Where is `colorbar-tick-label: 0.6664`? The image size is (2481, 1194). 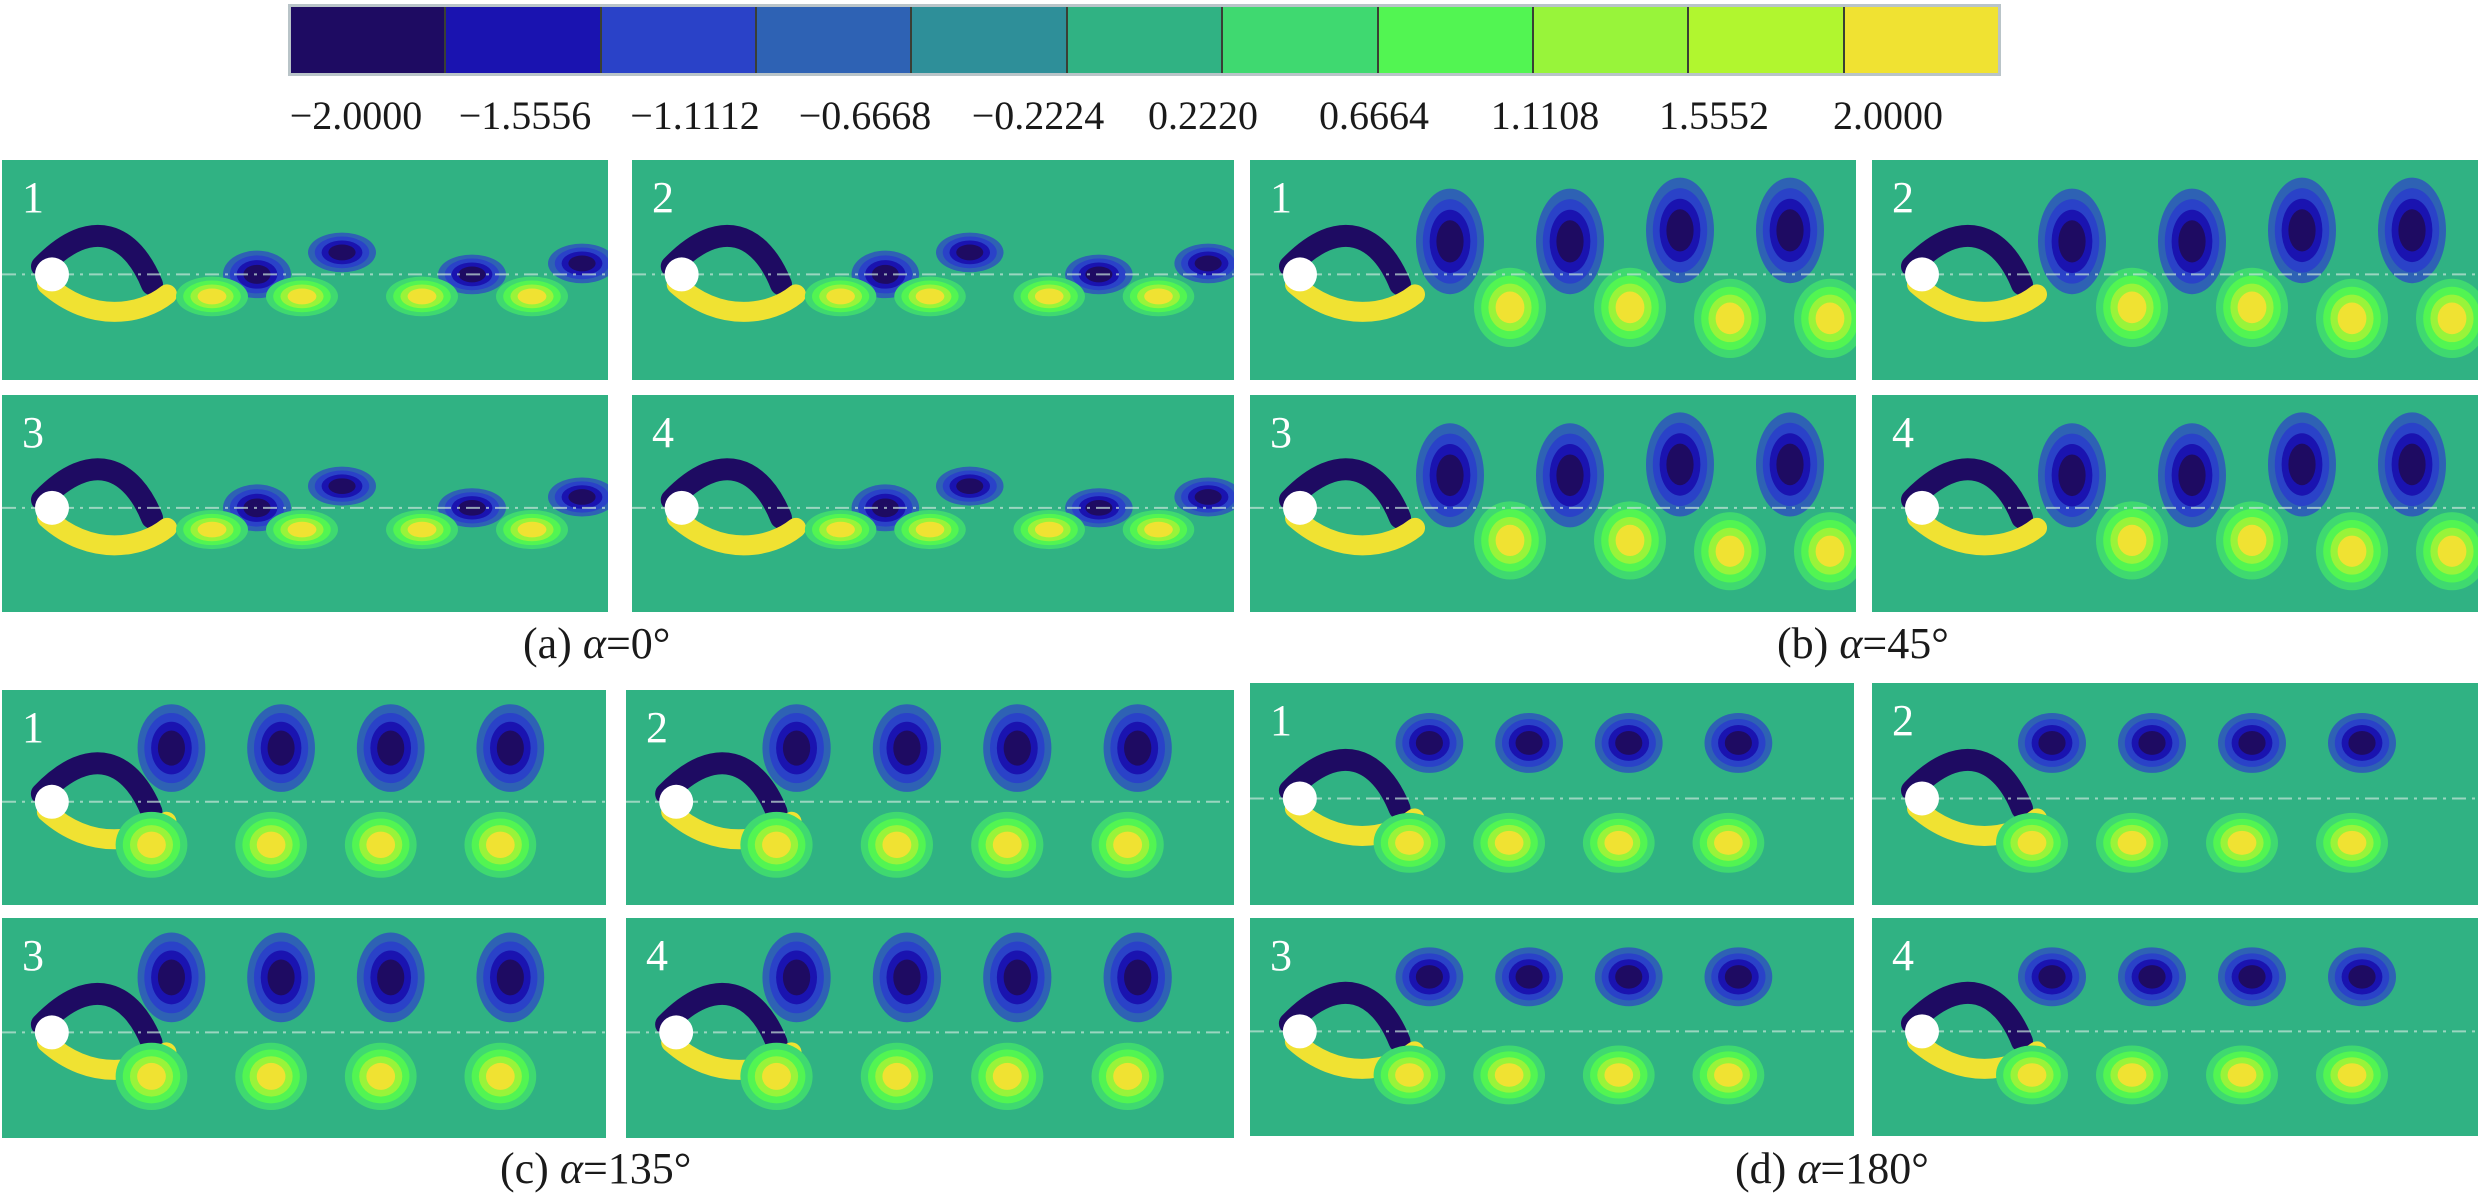
colorbar-tick-label: 0.6664 is located at coordinates (1374, 115).